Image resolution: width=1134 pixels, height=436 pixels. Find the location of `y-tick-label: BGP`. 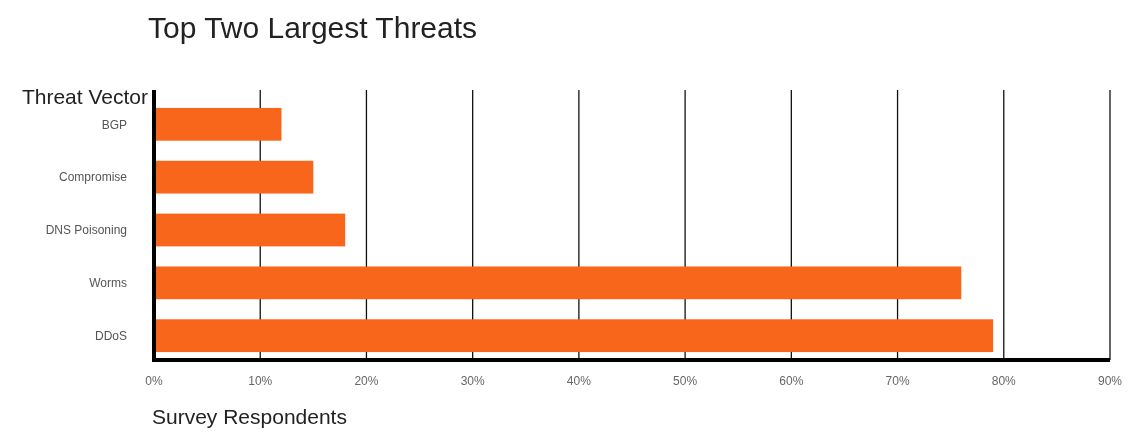

y-tick-label: BGP is located at coordinates (114, 124).